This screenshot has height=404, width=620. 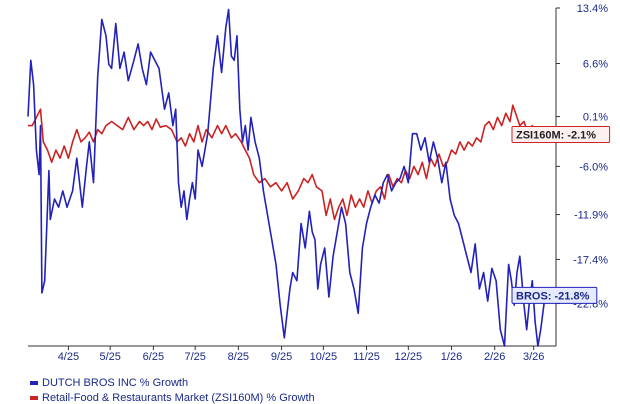 I want to click on y-tick-label: -6.0%, so click(x=593, y=167).